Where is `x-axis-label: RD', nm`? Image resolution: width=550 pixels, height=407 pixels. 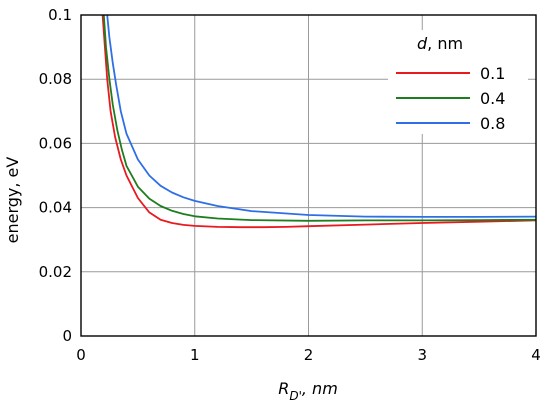
x-axis-label: RD', nm is located at coordinates (308, 391).